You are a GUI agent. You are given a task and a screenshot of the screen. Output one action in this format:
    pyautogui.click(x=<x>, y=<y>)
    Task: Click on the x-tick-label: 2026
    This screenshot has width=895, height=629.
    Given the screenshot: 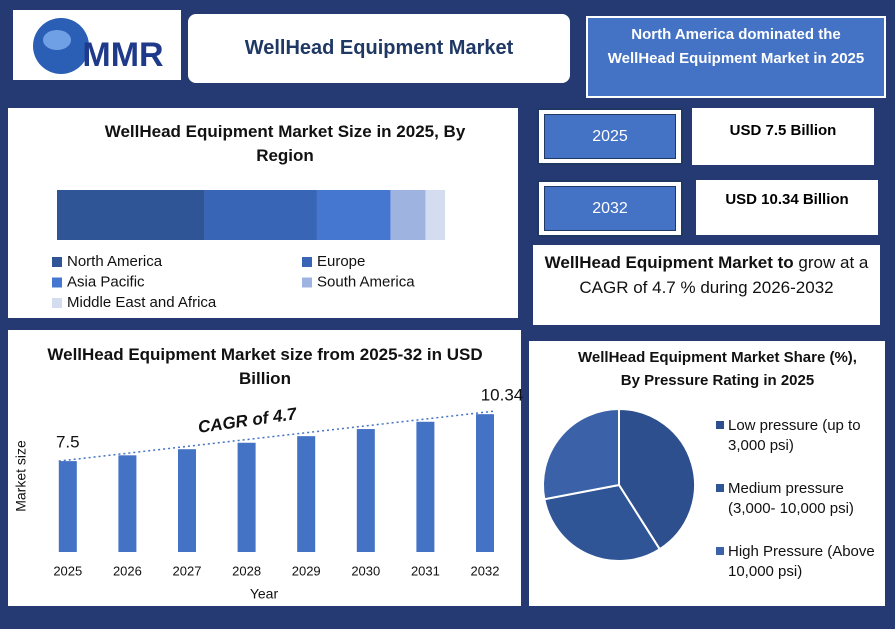 What is the action you would take?
    pyautogui.click(x=127, y=570)
    